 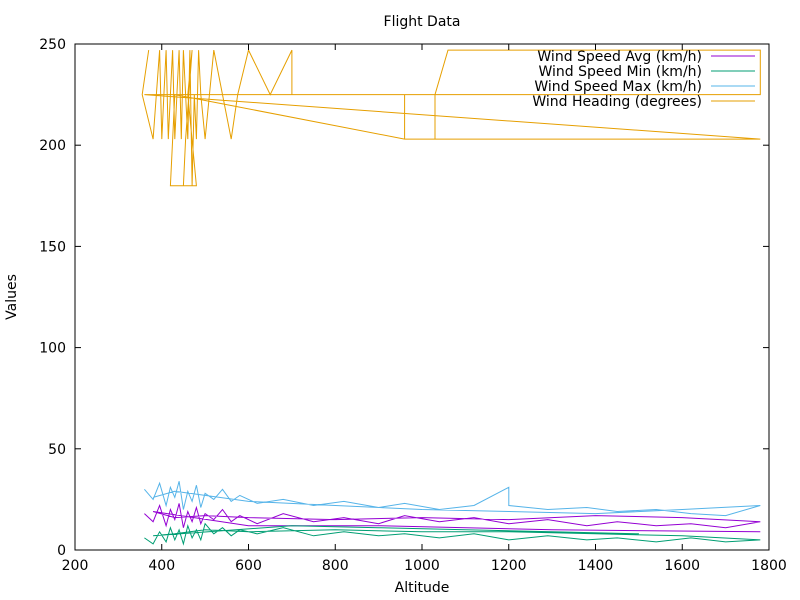 I want to click on chart-title: Flight Data, so click(x=422, y=22).